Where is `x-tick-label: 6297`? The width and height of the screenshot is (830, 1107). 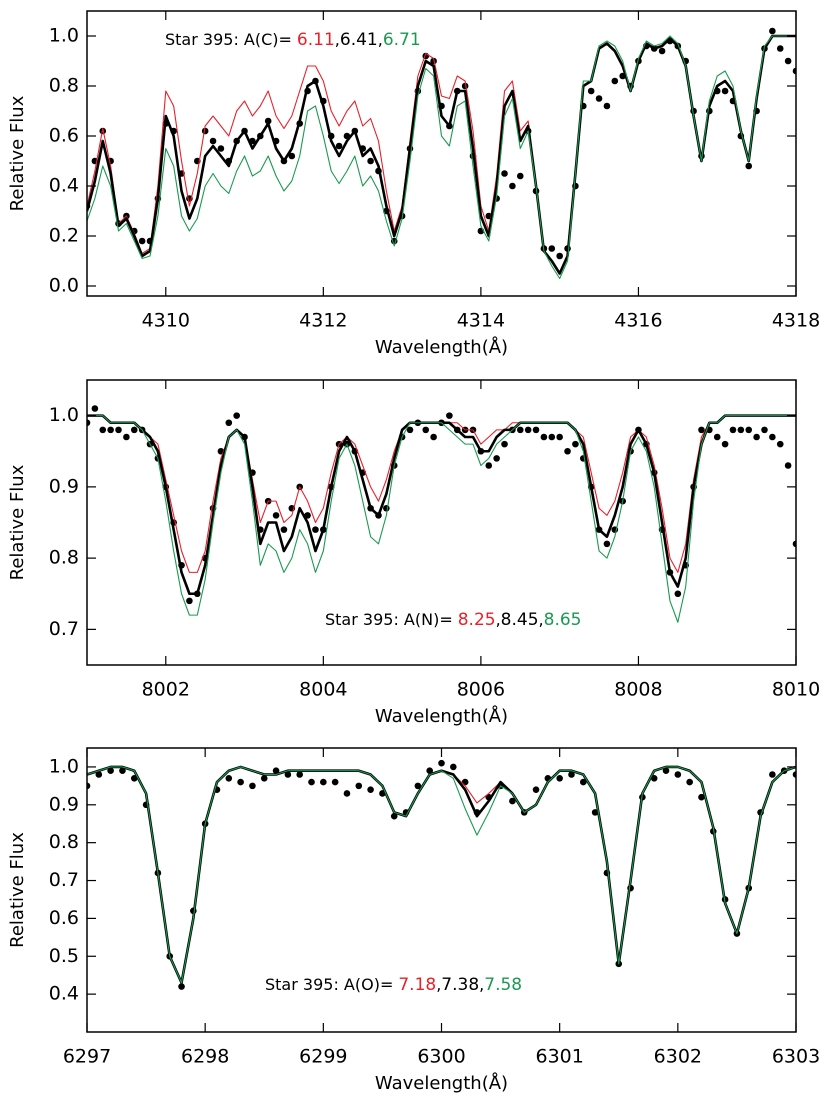 x-tick-label: 6297 is located at coordinates (87, 1057).